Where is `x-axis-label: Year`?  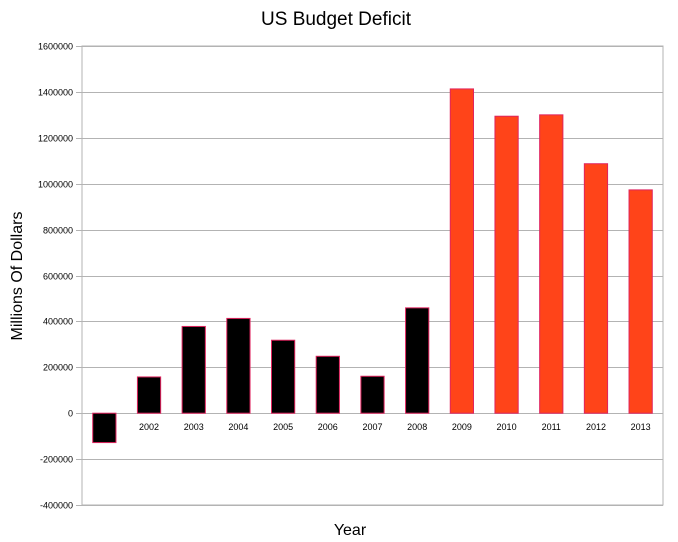
x-axis-label: Year is located at coordinates (350, 530).